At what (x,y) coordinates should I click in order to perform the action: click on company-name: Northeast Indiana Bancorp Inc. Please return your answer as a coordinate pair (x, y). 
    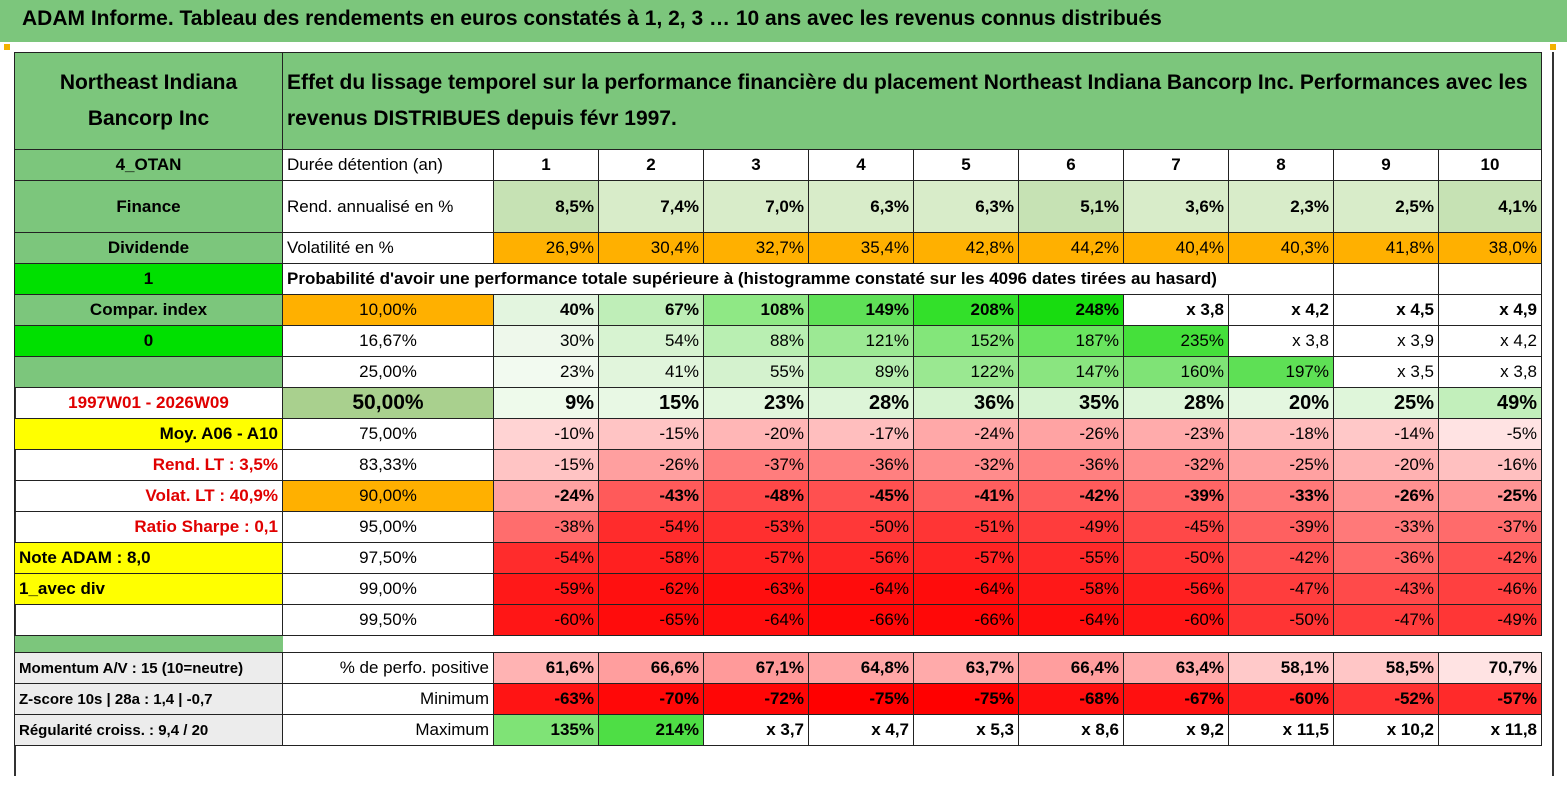
    Looking at the image, I should click on (148, 101).